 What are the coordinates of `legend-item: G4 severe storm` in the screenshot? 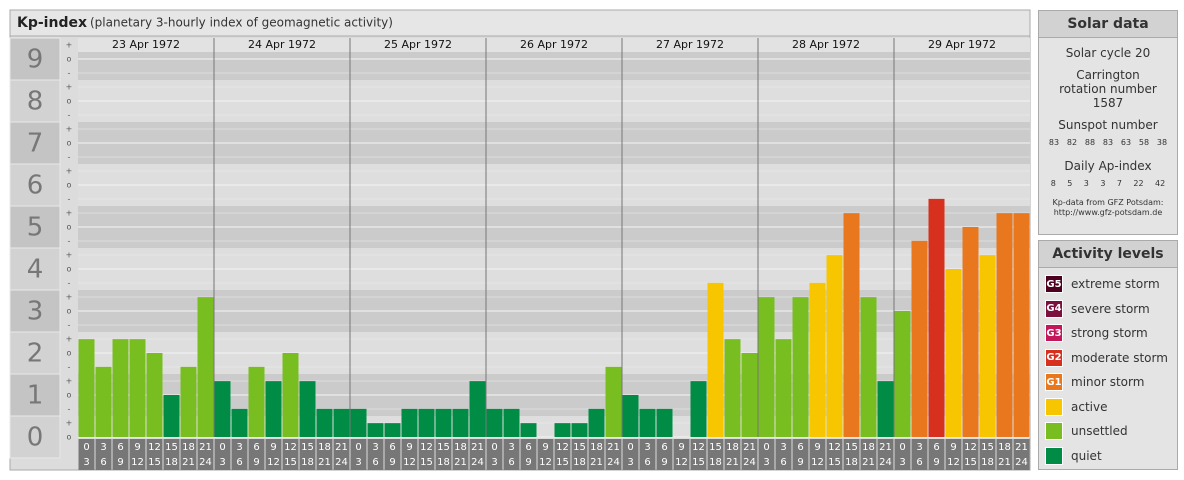 It's located at (1108, 309).